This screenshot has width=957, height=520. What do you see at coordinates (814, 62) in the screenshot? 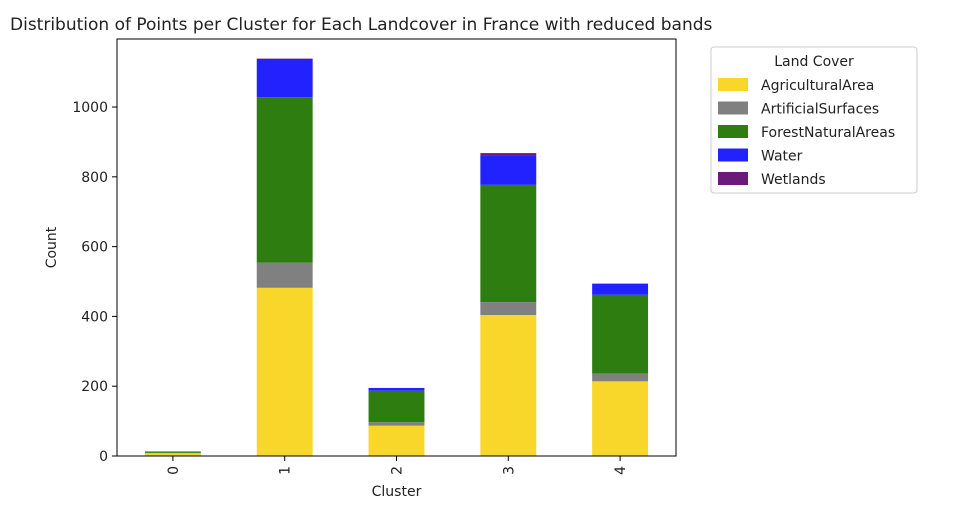
I see `legend-title: Land Cover` at bounding box center [814, 62].